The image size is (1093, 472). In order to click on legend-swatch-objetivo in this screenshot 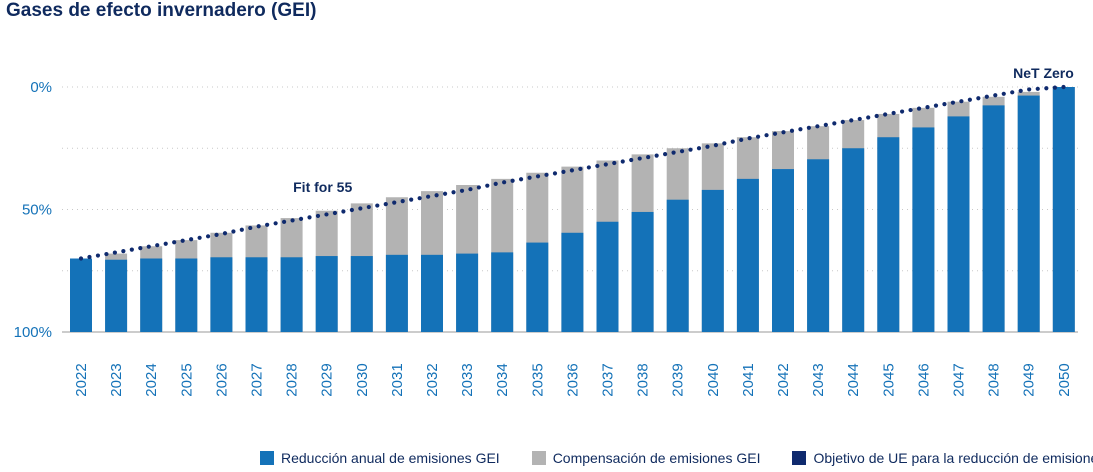, I will do `click(799, 458)`.